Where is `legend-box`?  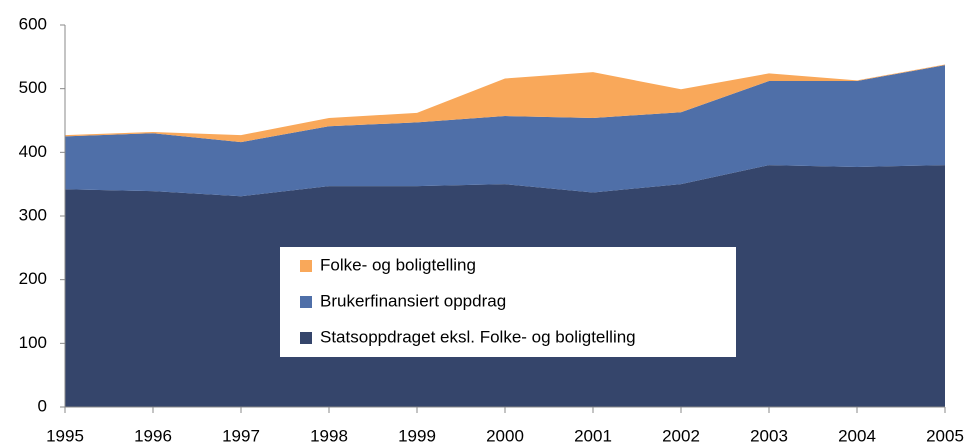 legend-box is located at coordinates (508, 302).